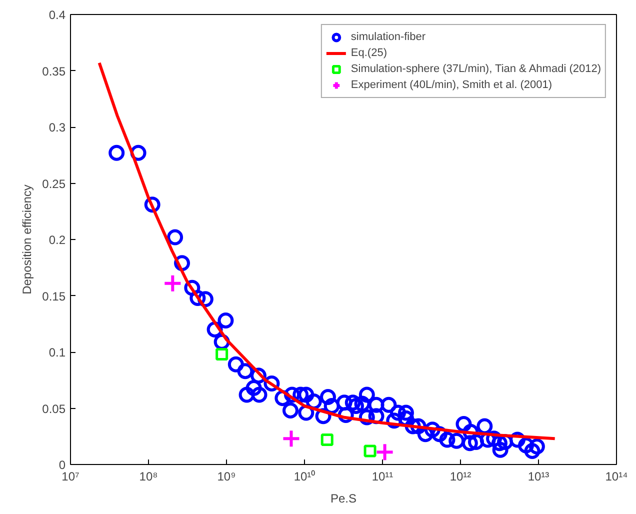 The image size is (636, 514). I want to click on legend-label: Experiment (40L/min), Smith et al. (2001), so click(451, 85).